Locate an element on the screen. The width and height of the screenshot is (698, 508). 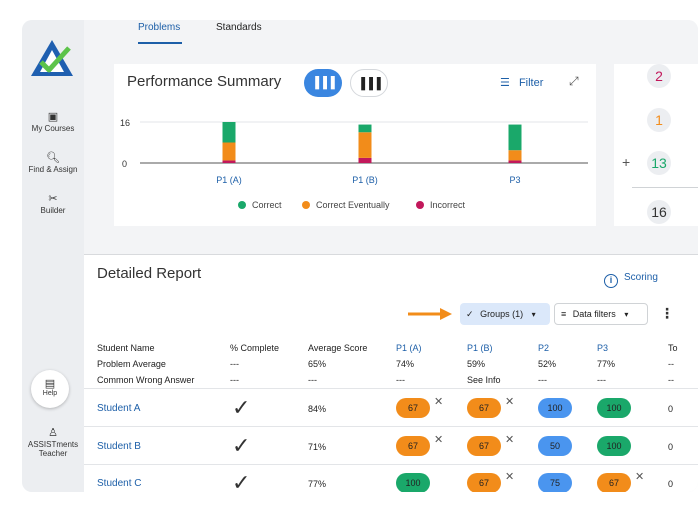
see-info-link: See Info is located at coordinates (484, 380).